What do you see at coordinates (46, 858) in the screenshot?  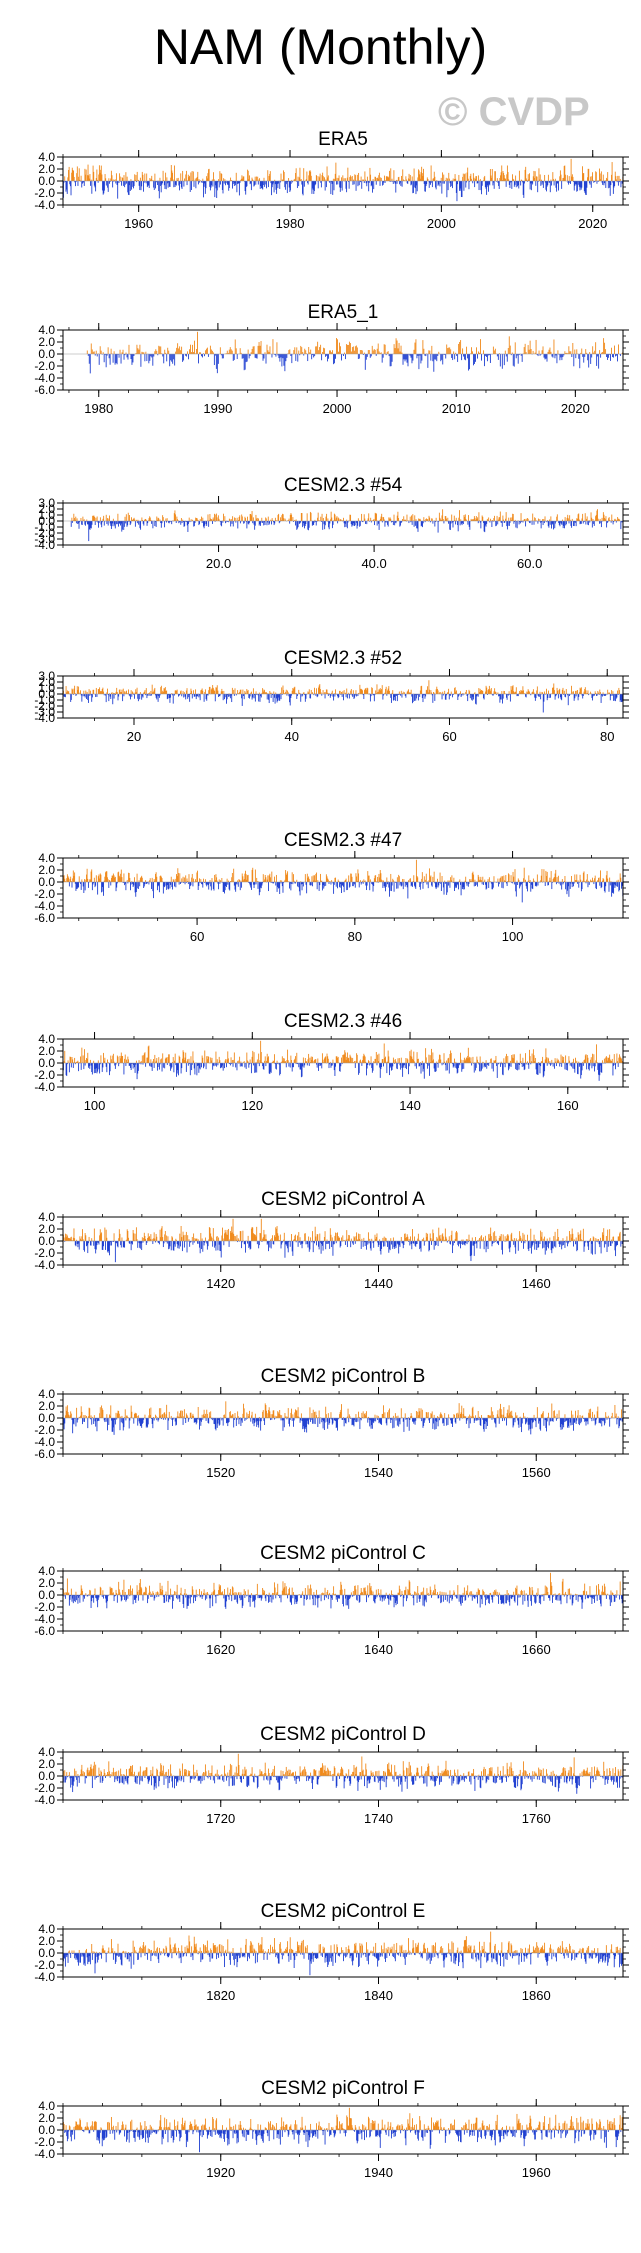 I see `chart-4-ytick-label: 4.0` at bounding box center [46, 858].